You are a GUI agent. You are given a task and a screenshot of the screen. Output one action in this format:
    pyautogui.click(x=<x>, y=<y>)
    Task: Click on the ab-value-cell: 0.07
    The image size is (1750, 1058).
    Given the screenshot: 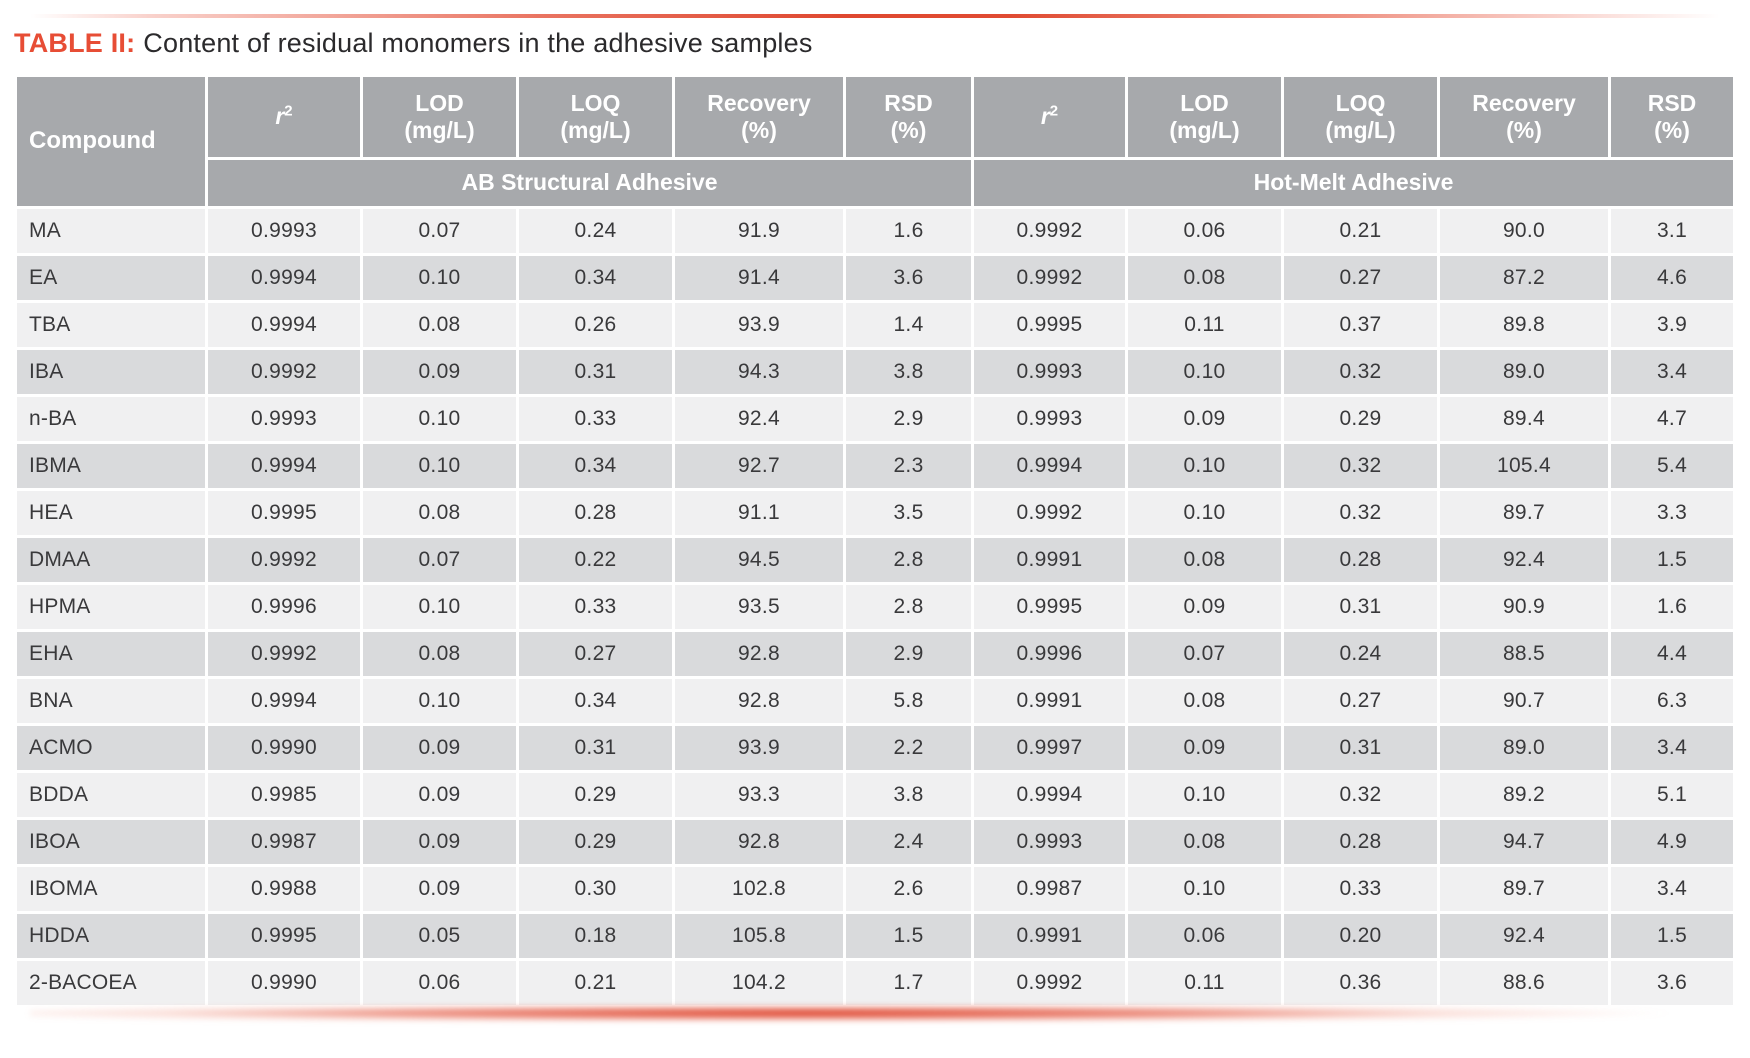 What is the action you would take?
    pyautogui.click(x=439, y=231)
    